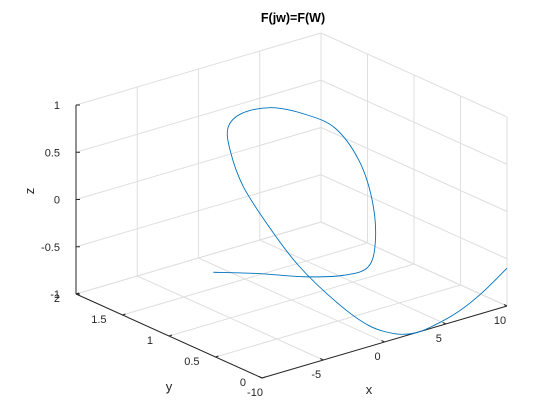 The height and width of the screenshot is (420, 560). I want to click on y-tick-label: 1, so click(150, 341).